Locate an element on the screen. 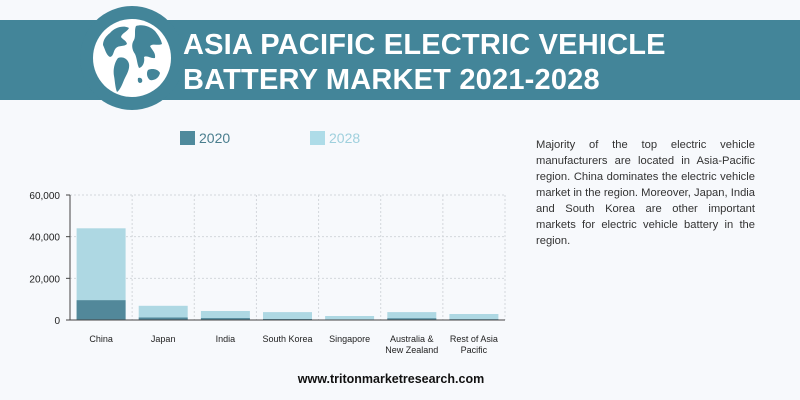 This screenshot has height=400, width=800. globe-icon is located at coordinates (132, 58).